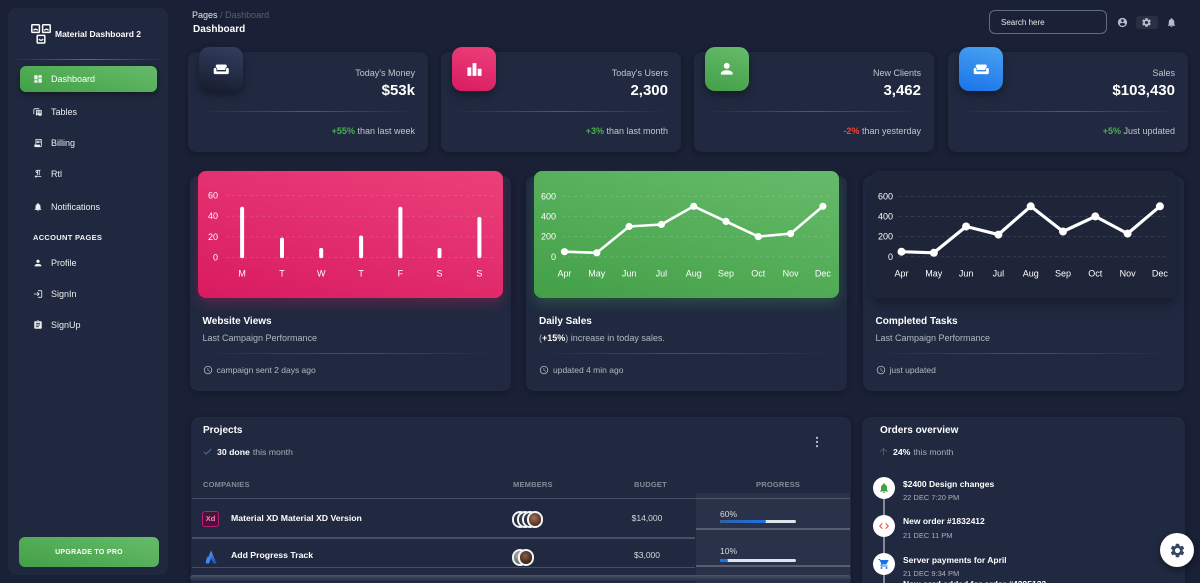 The width and height of the screenshot is (1200, 583). I want to click on svg-text: 60, so click(212, 196).